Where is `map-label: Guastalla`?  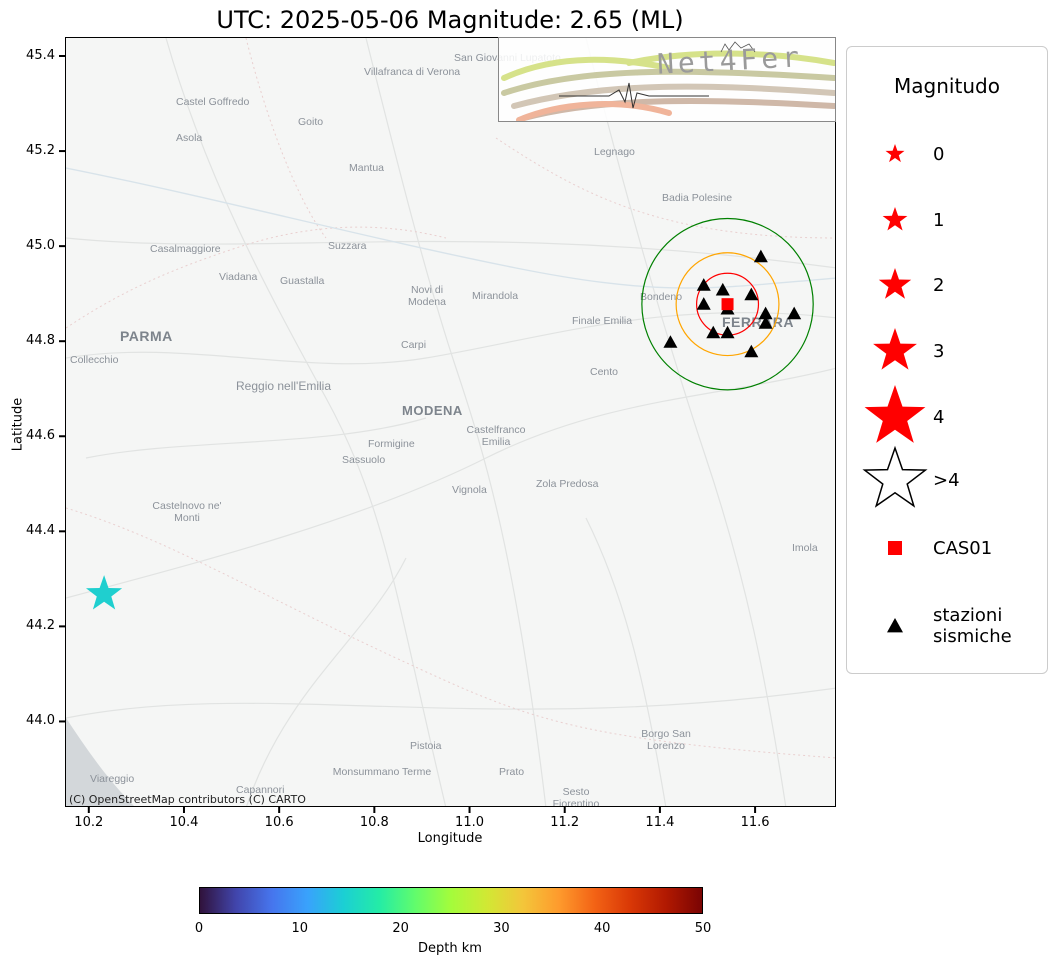 map-label: Guastalla is located at coordinates (302, 281).